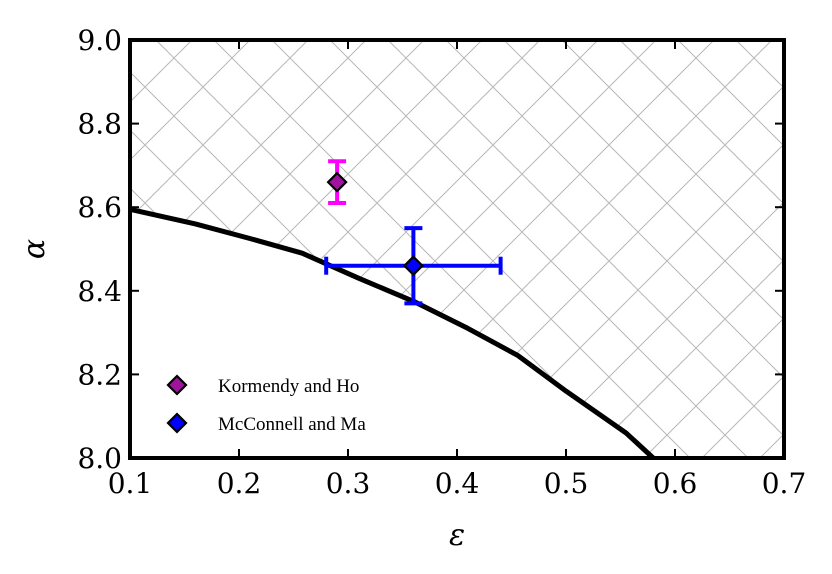 The width and height of the screenshot is (832, 574). Describe the element at coordinates (130, 483) in the screenshot. I see `x-tick-label: 0.1` at that location.